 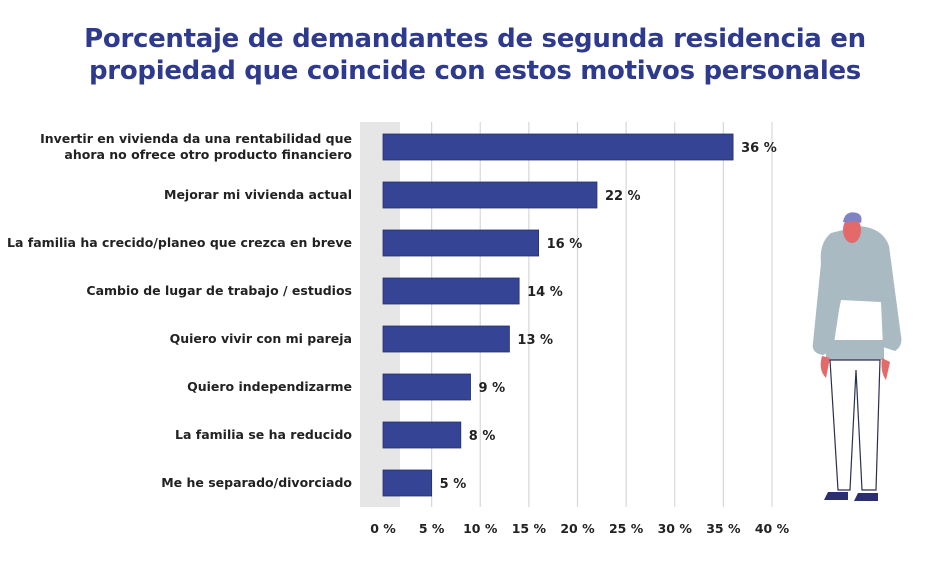 What do you see at coordinates (535, 340) in the screenshot?
I see `value-label: 13 %` at bounding box center [535, 340].